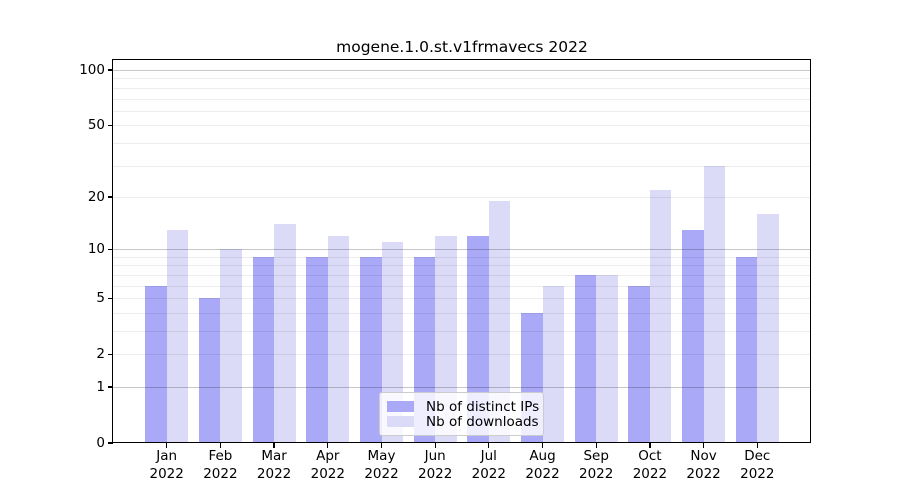 The image size is (900, 500). I want to click on x-tick-label-jul: Jul 2022, so click(489, 465).